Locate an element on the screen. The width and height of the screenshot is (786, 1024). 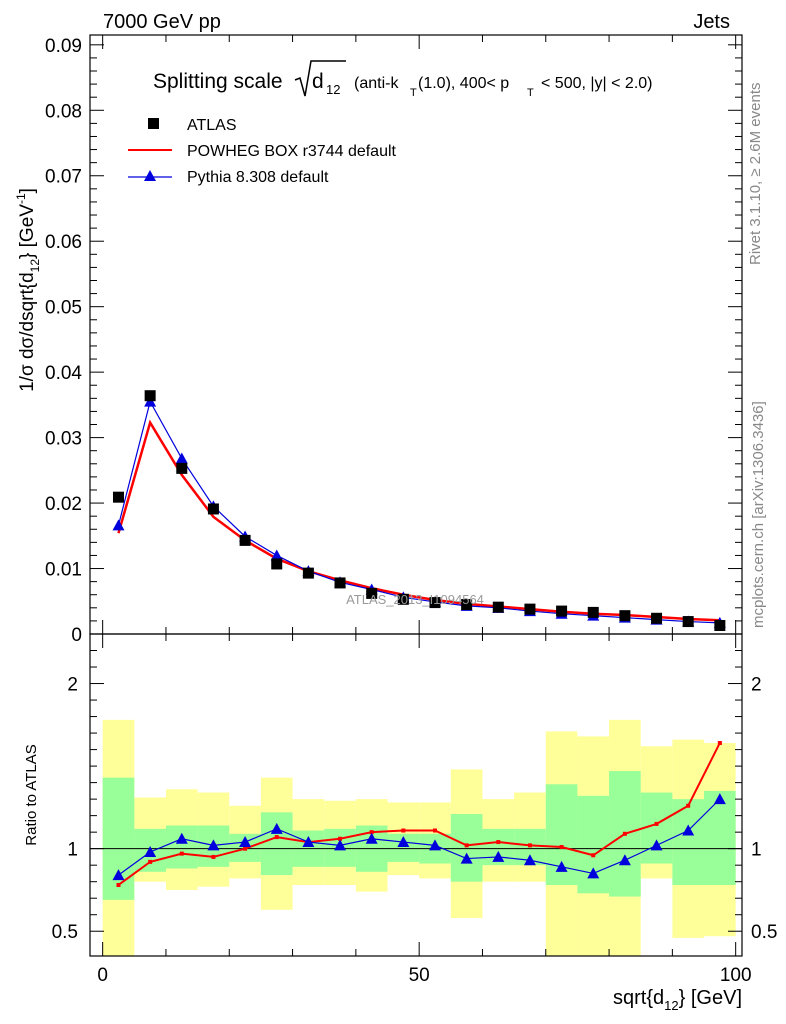
ylabel-part-b: } [GeV is located at coordinates (27, 231).